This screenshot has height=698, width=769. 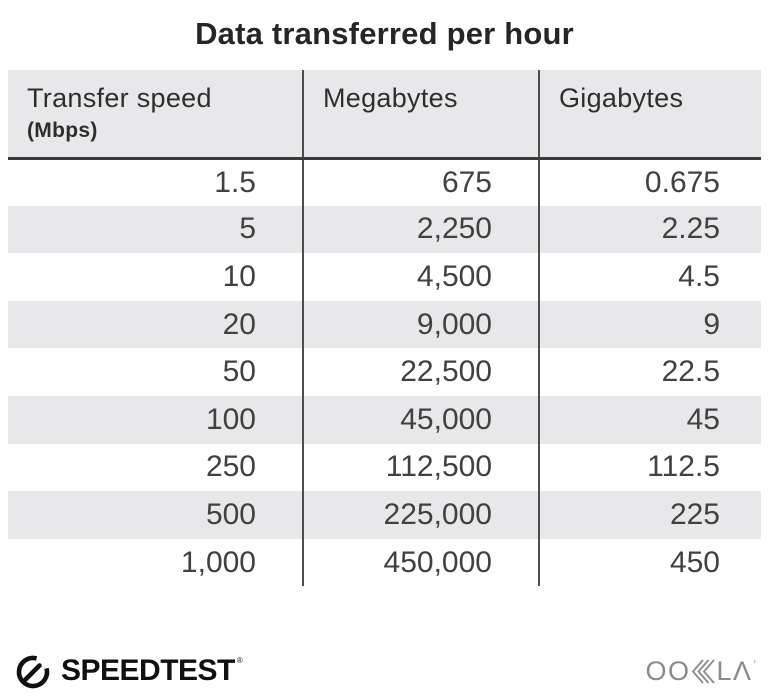 I want to click on table-row: 20 9,000 9, so click(x=384, y=324).